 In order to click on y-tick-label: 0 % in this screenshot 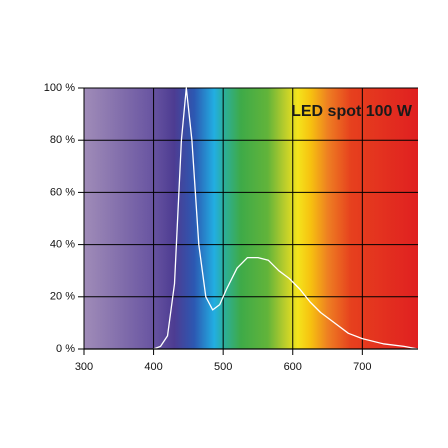, I will do `click(65, 349)`.